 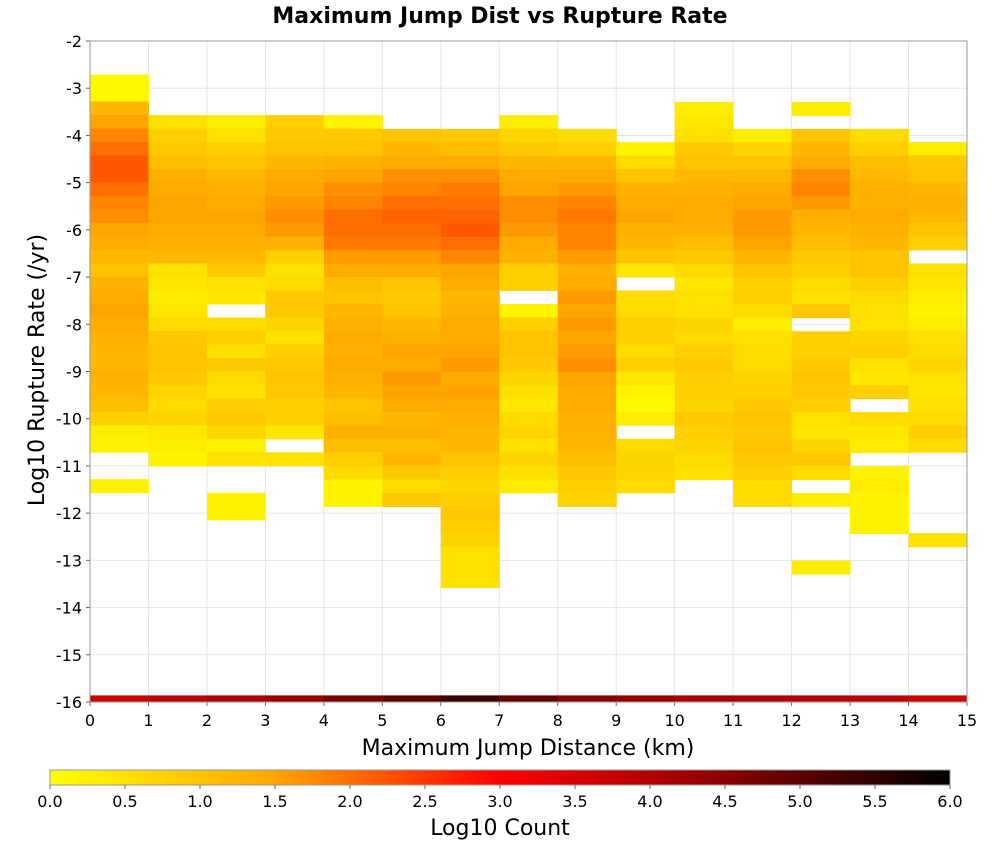 What do you see at coordinates (500, 828) in the screenshot?
I see `colorbar-label: Log10 Count` at bounding box center [500, 828].